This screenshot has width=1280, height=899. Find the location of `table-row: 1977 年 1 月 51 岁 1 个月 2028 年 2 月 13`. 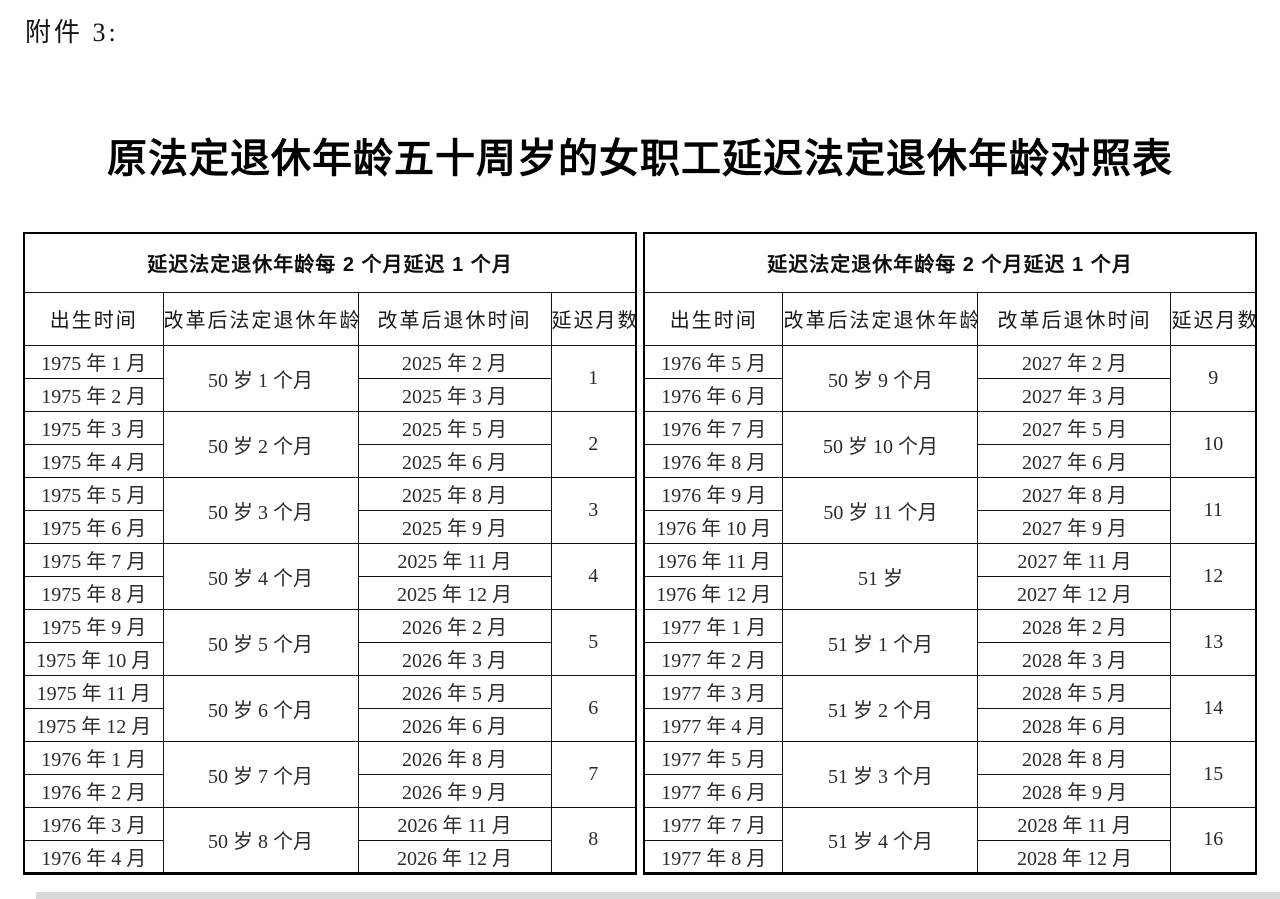

table-row: 1977 年 1 月 51 岁 1 个月 2028 年 2 月 13 is located at coordinates (950, 642).